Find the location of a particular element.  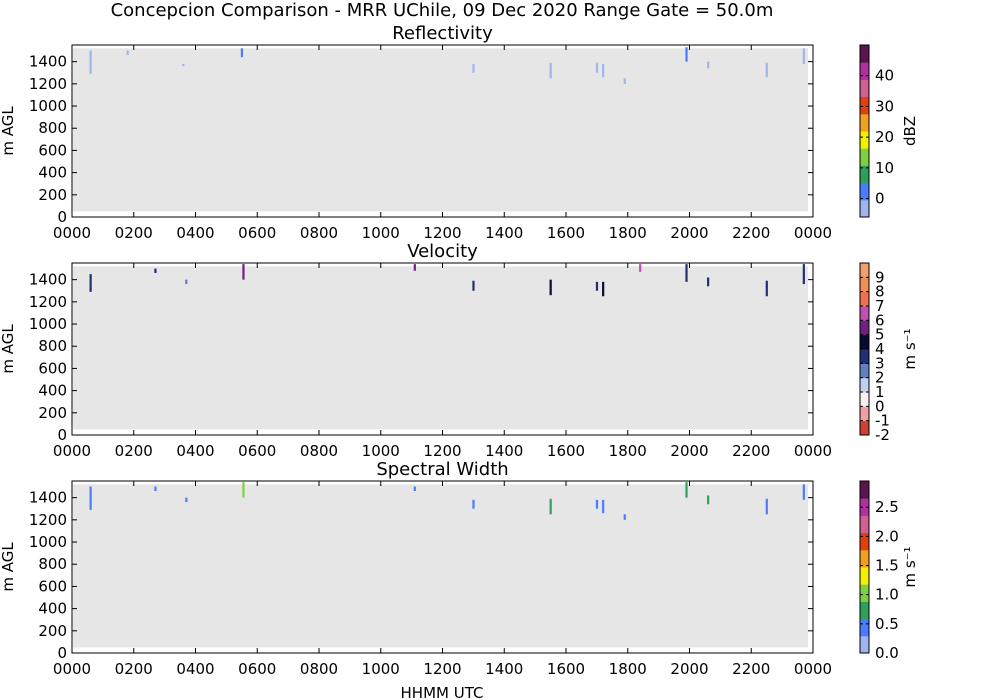

colorbar: 0.0 0.5 1.0 1.5 2.0 2.5 m s⁻¹ is located at coordinates (889, 571).